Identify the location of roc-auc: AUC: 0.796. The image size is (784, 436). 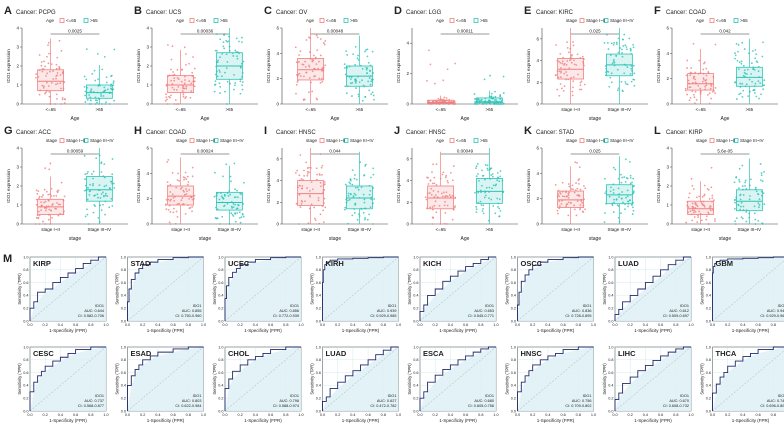
(289, 401).